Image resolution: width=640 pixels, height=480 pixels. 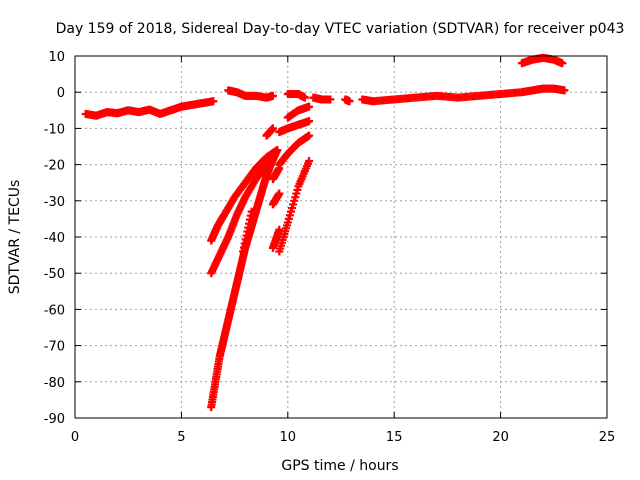 I want to click on y-tick-label: -10, so click(x=54, y=129).